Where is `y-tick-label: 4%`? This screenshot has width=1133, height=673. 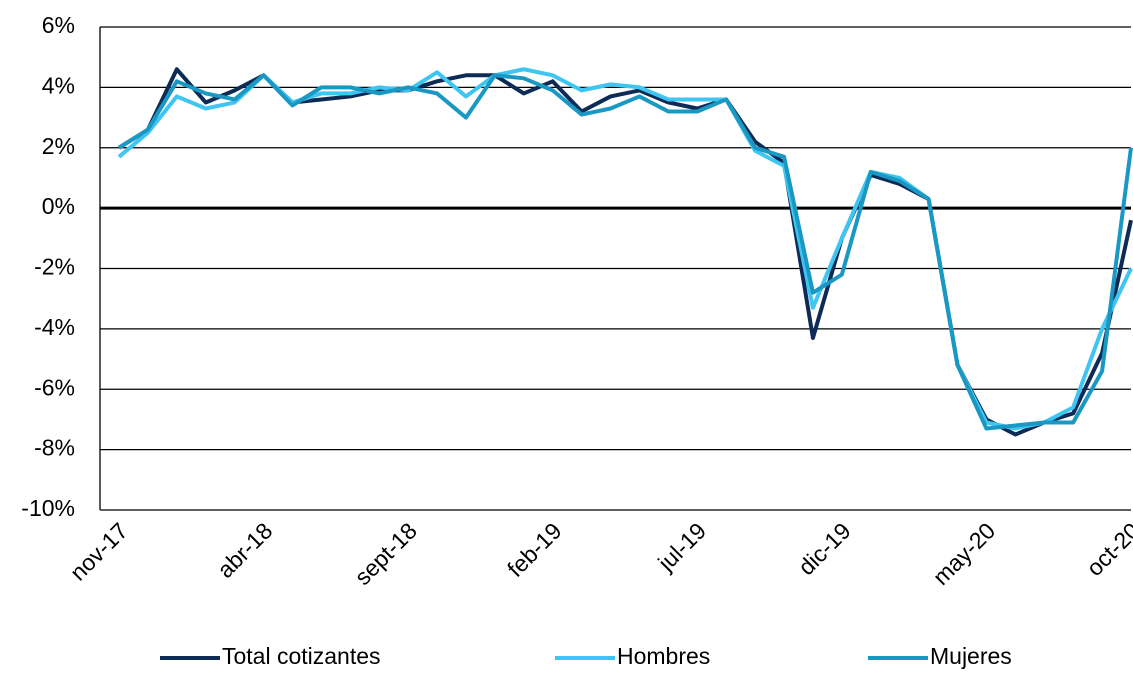 y-tick-label: 4% is located at coordinates (58, 85).